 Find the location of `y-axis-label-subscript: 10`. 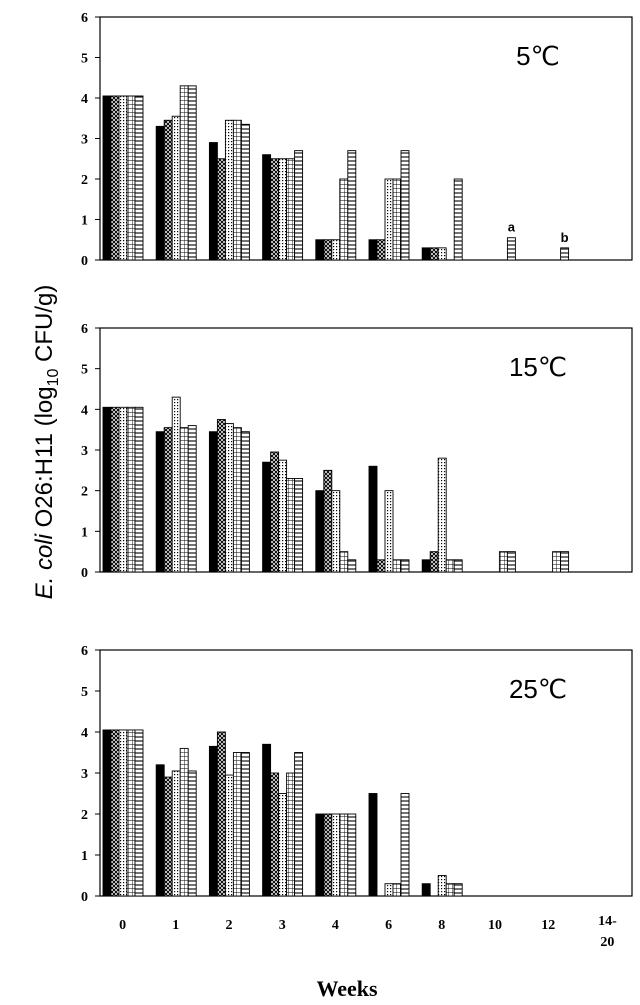

y-axis-label-subscript: 10 is located at coordinates (53, 378).